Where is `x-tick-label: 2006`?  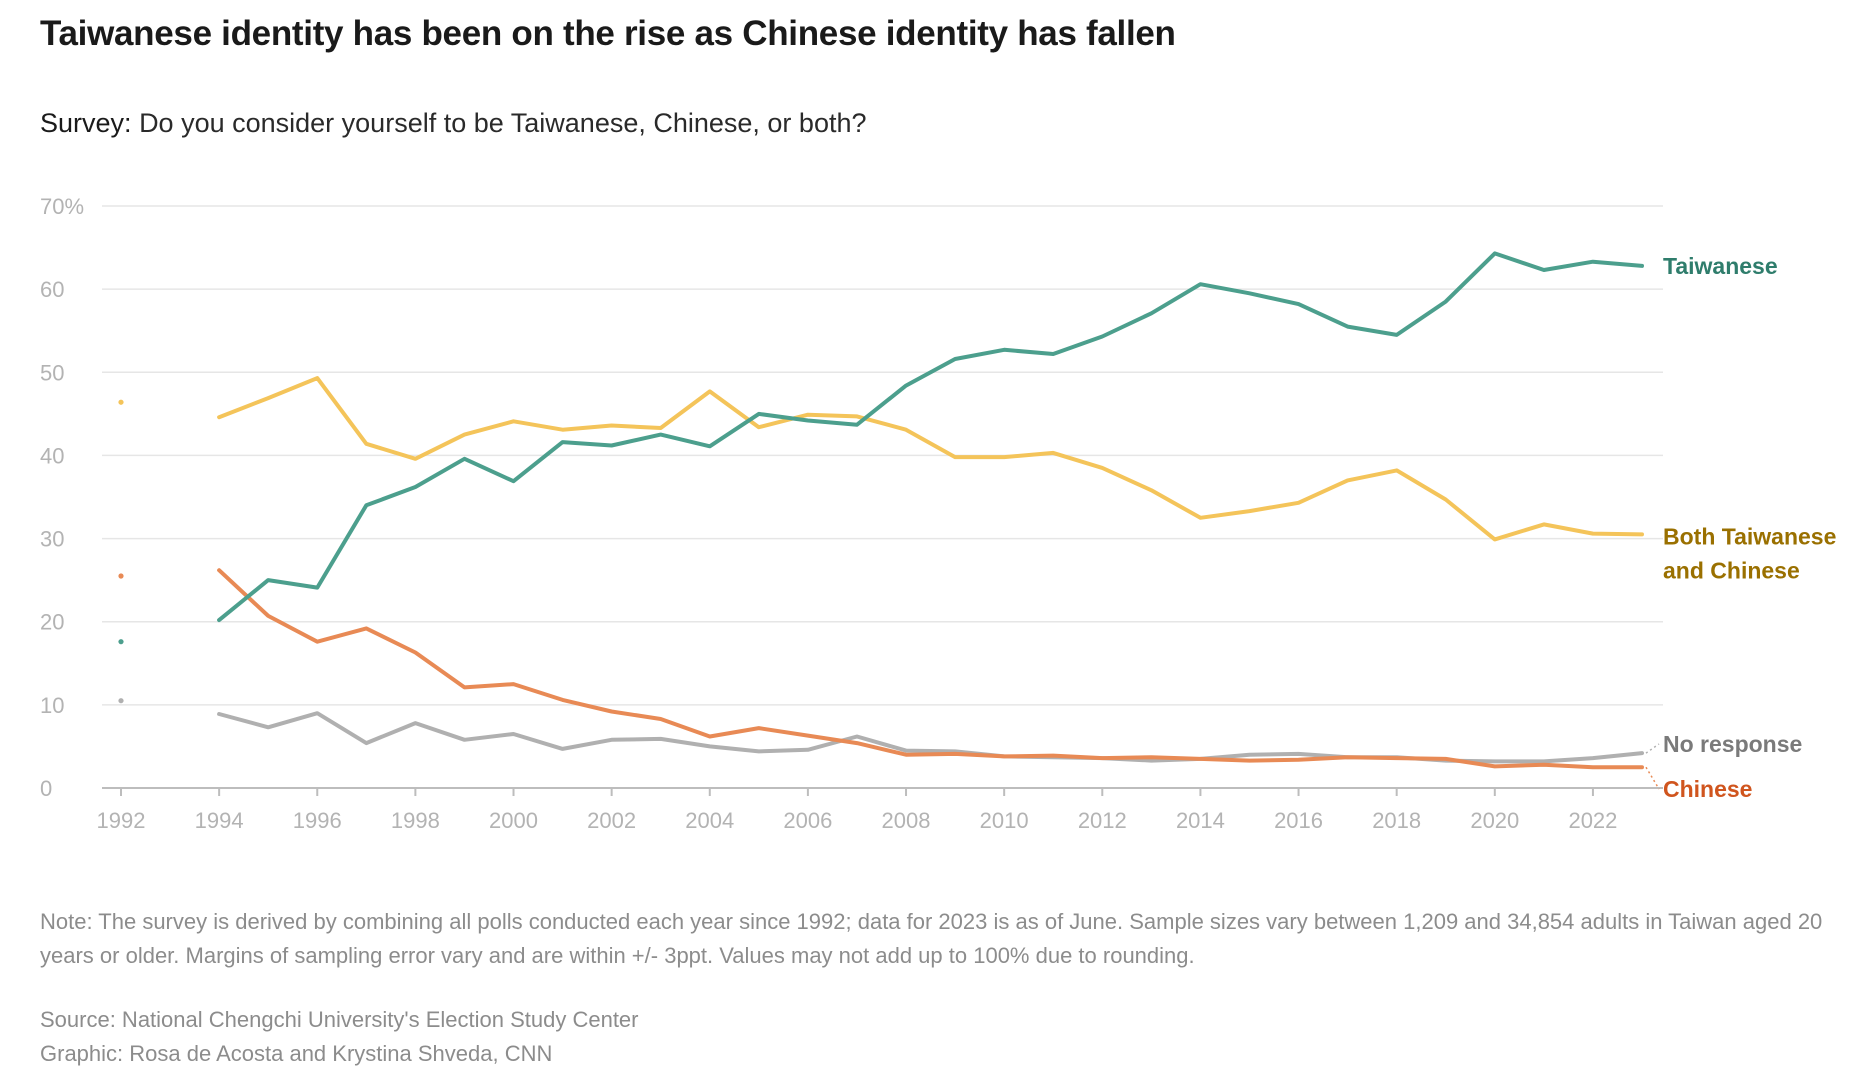
x-tick-label: 2006 is located at coordinates (807, 820).